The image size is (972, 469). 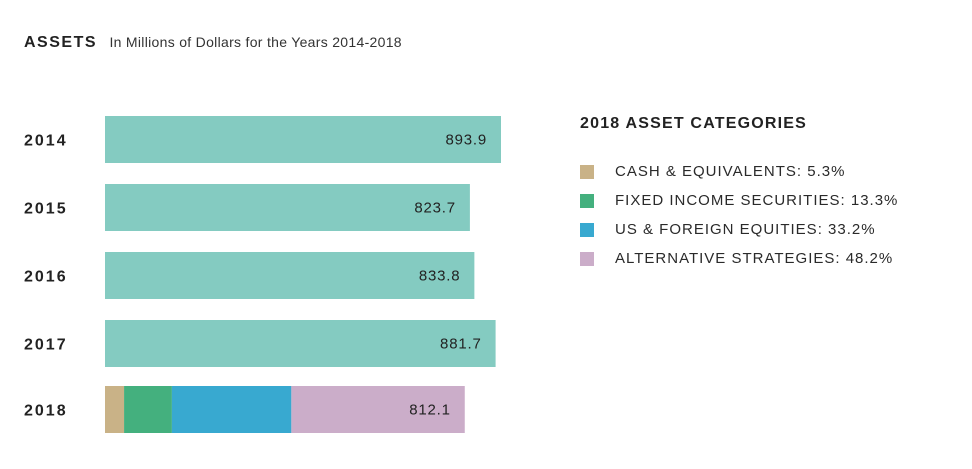 I want to click on bar-2015, so click(x=287, y=207).